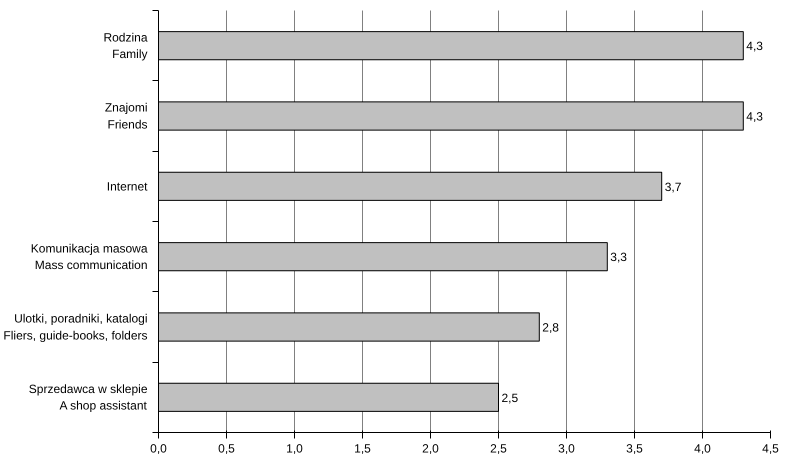 This screenshot has width=795, height=462. I want to click on x-tick-label: 1,5, so click(363, 449).